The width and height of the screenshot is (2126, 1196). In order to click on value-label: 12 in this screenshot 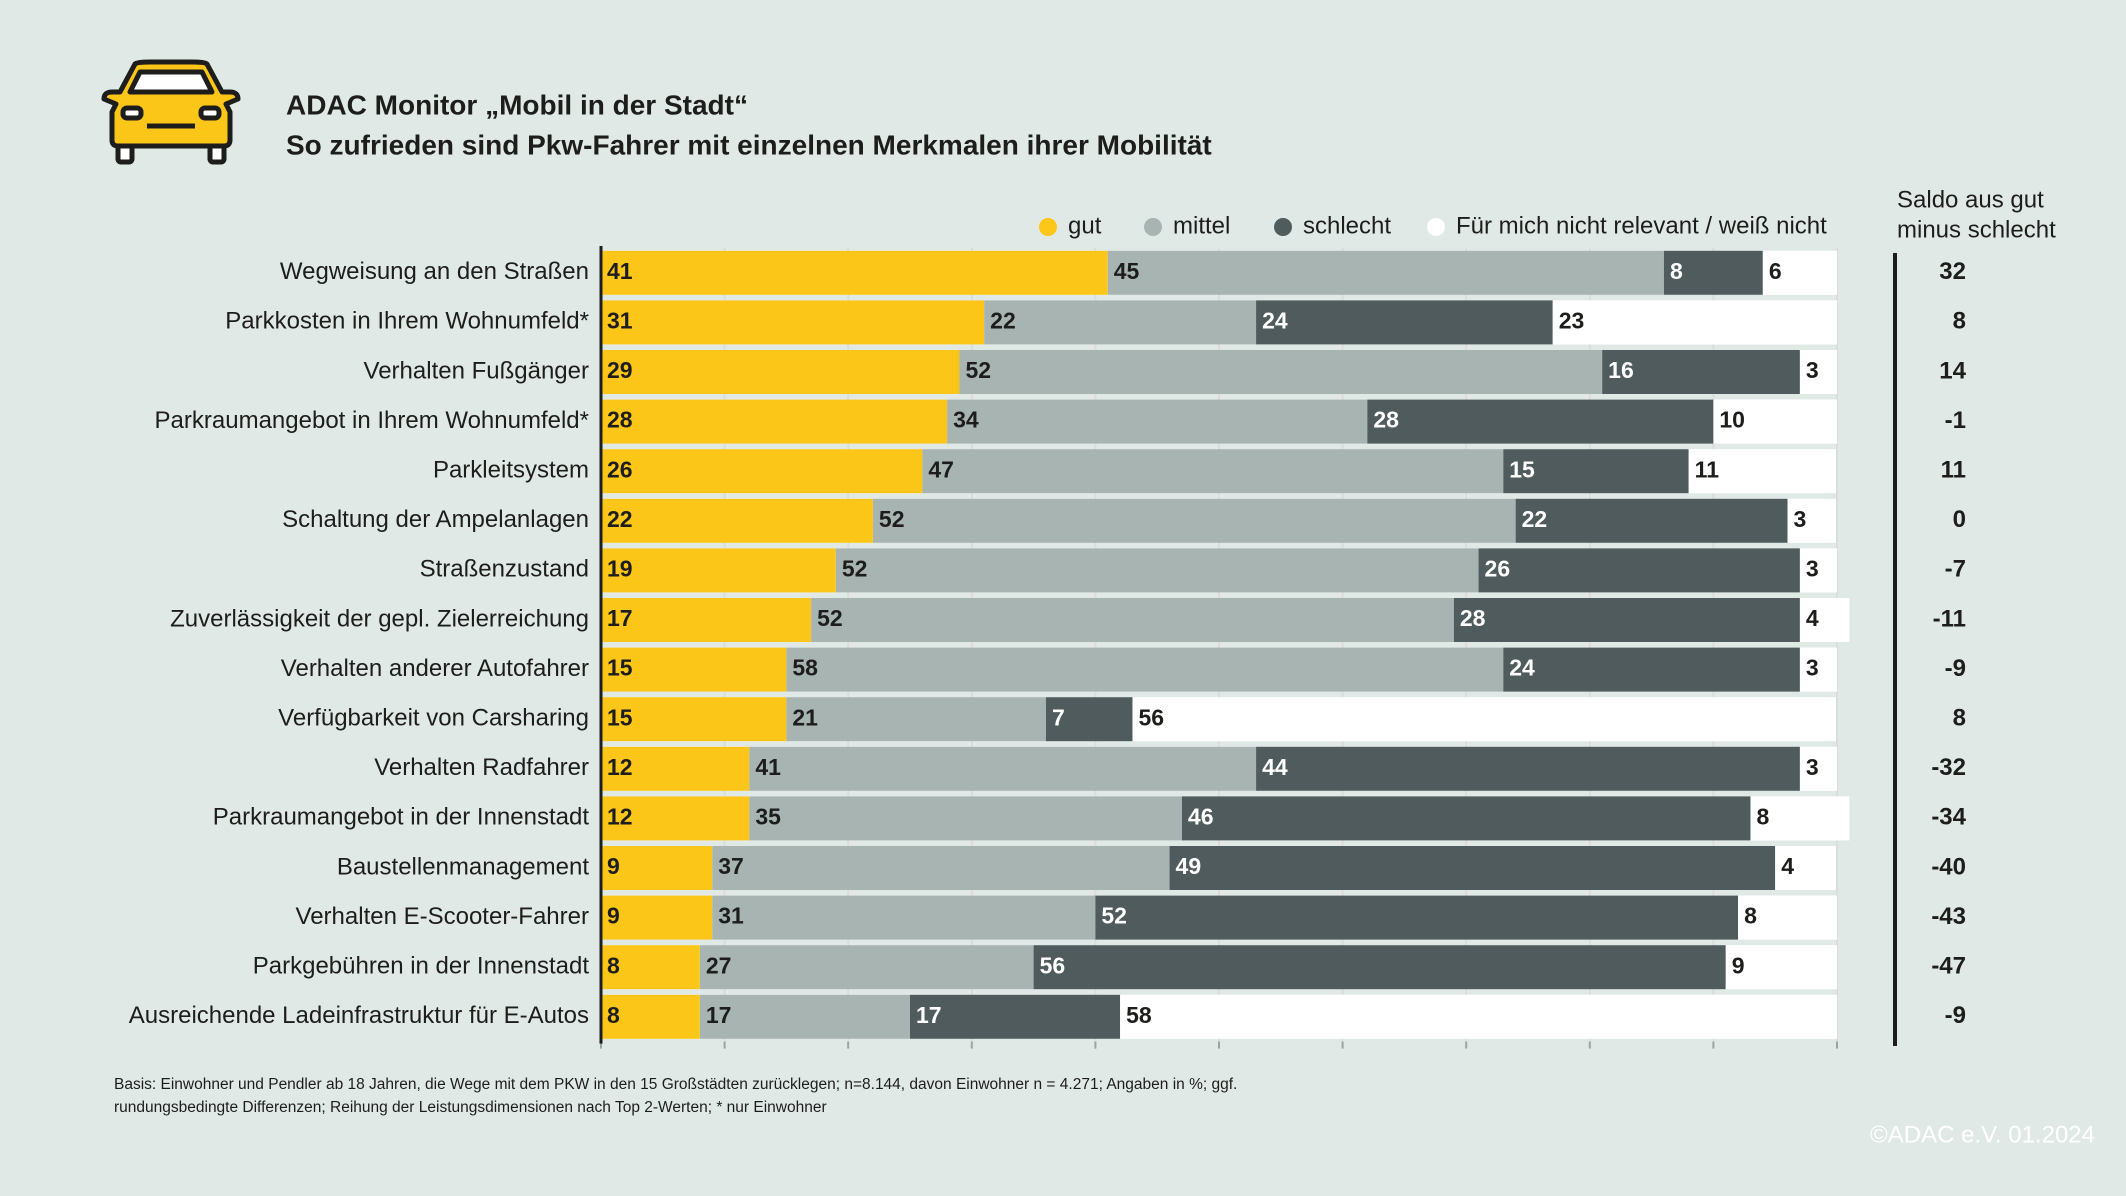, I will do `click(620, 767)`.